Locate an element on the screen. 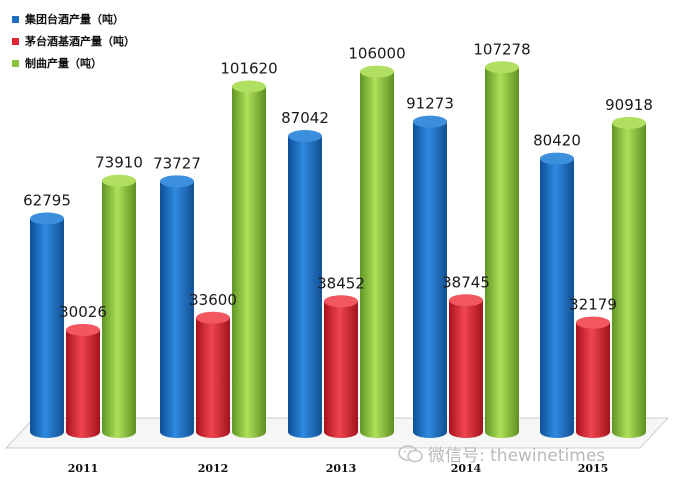 This screenshot has height=480, width=678. legend-swatch-green is located at coordinates (15, 63).